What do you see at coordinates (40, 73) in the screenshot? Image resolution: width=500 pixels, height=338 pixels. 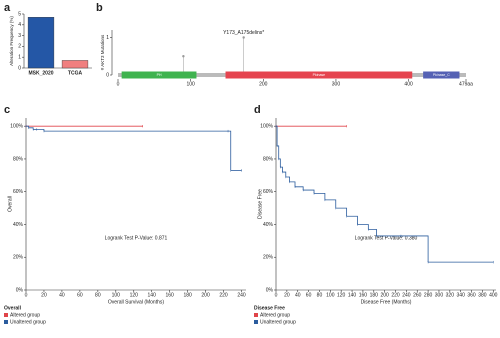 I see `x-tick-label: MSK_2020` at bounding box center [40, 73].